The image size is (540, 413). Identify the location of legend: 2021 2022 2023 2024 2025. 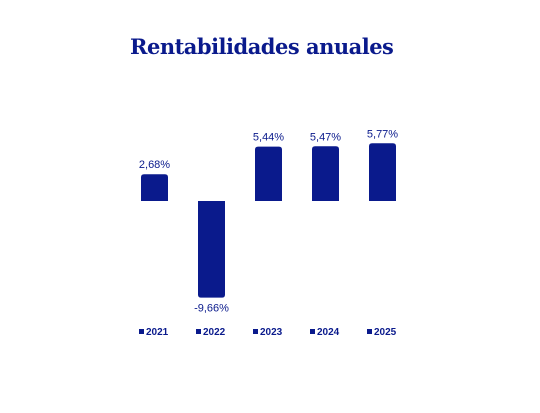
(268, 332).